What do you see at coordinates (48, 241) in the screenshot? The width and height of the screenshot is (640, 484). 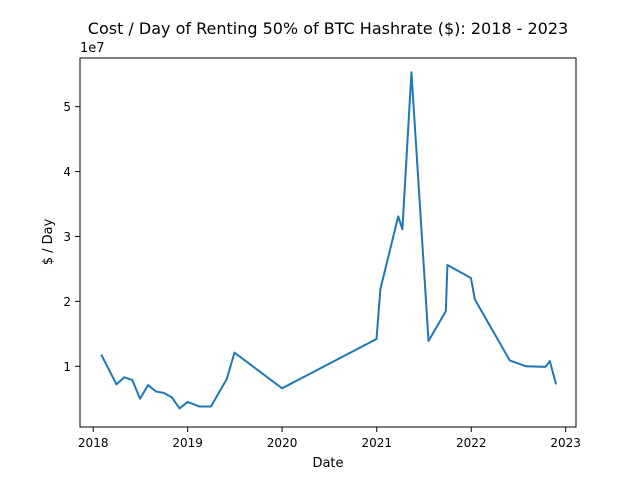 I see `y-axis-label: $ / Day` at bounding box center [48, 241].